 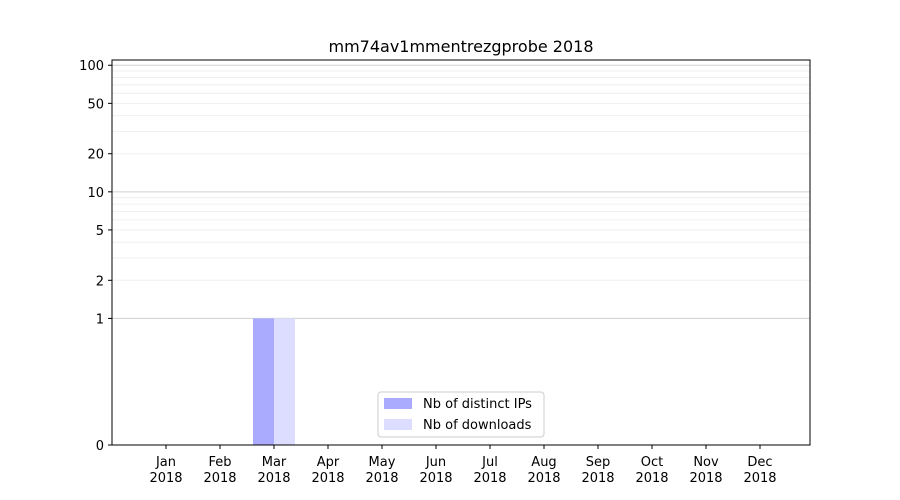 What do you see at coordinates (95, 193) in the screenshot?
I see `y-tick-label: 10` at bounding box center [95, 193].